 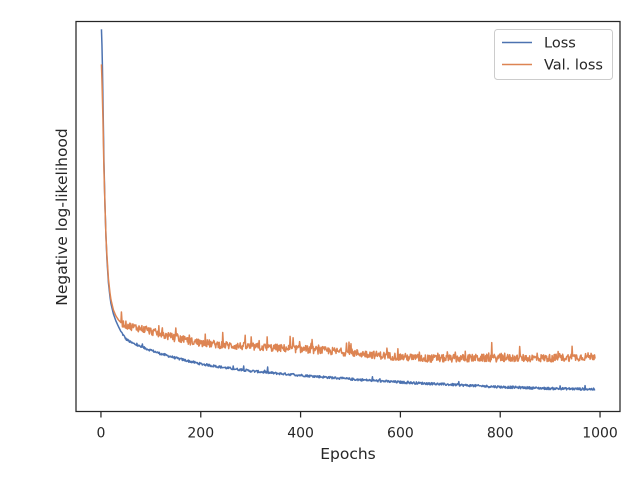 I want to click on legend-label-loss: Loss, so click(x=560, y=44).